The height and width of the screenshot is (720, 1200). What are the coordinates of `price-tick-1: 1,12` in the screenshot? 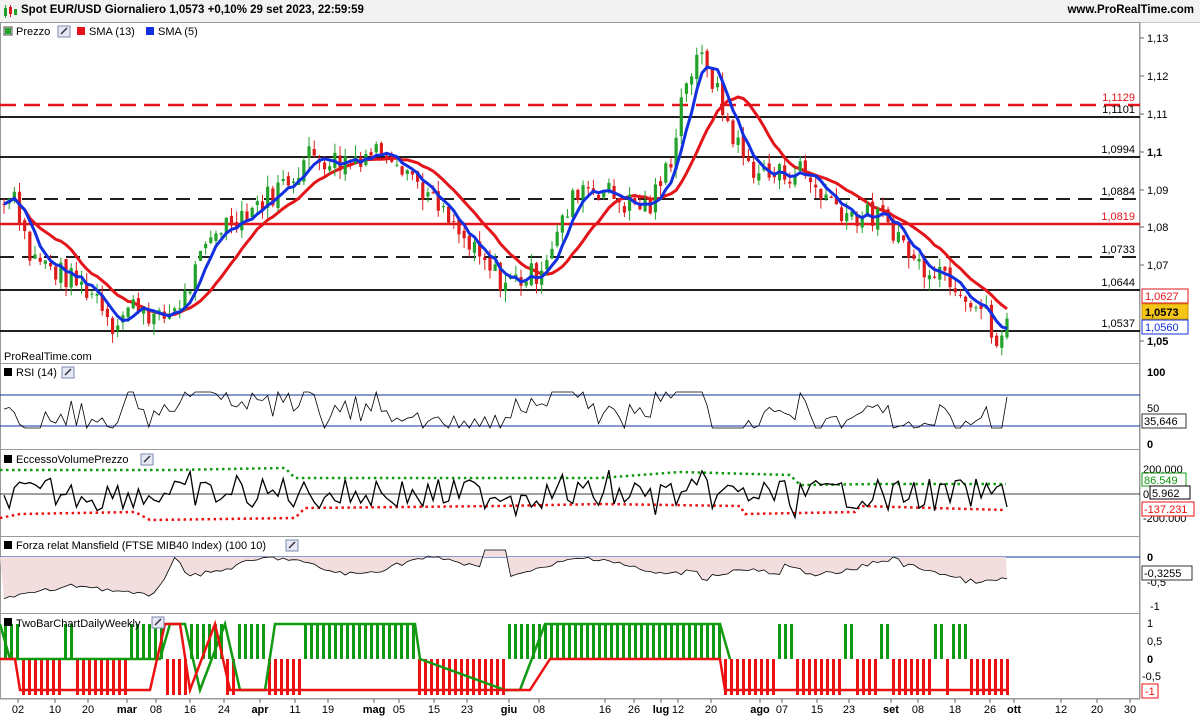 It's located at (1157, 77).